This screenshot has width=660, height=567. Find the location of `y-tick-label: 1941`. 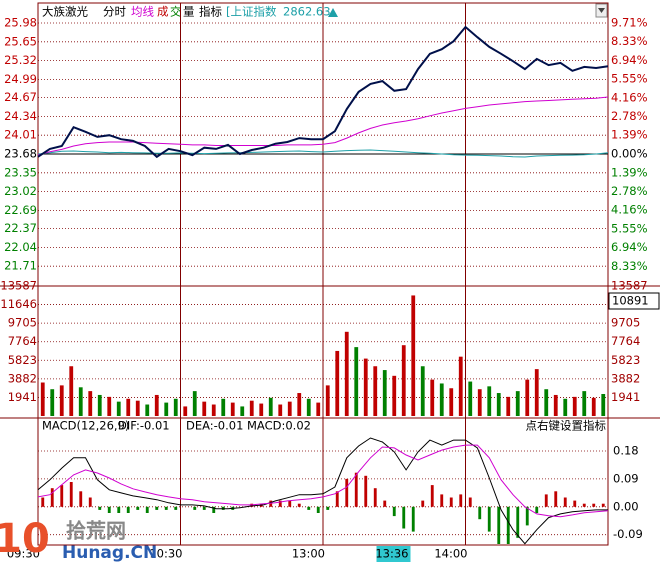

y-tick-label: 1941 is located at coordinates (22, 397).